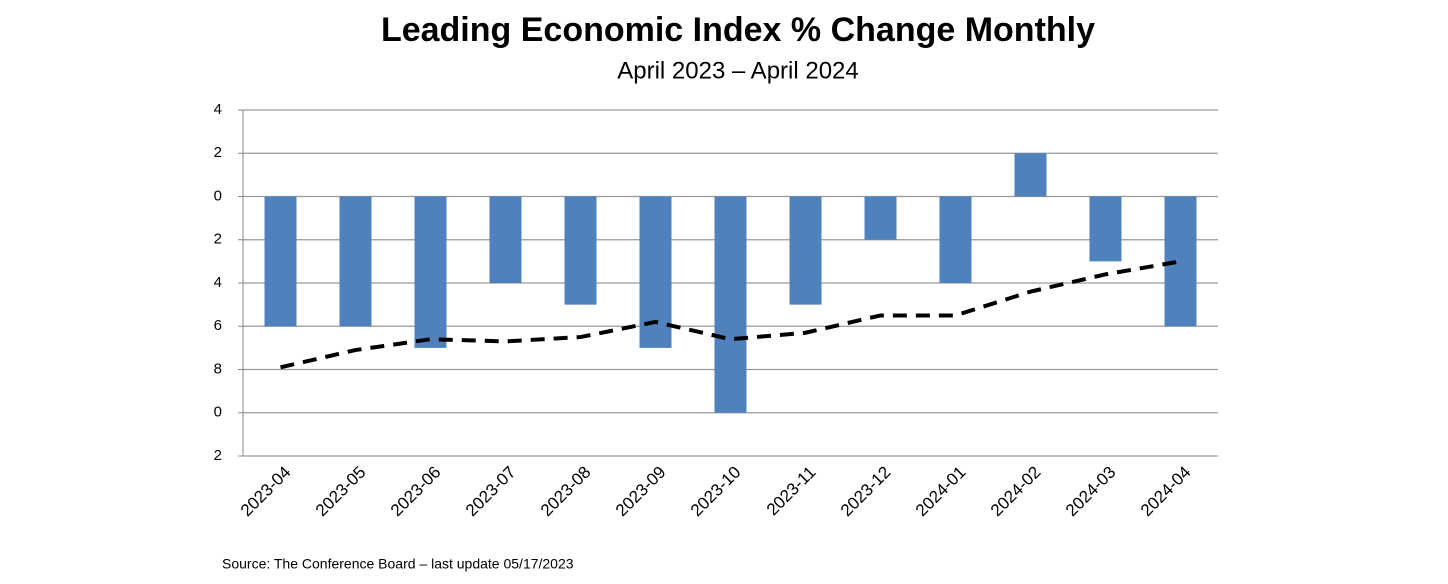 The height and width of the screenshot is (584, 1448). Describe the element at coordinates (1166, 492) in the screenshot. I see `x-tick-label: 2024-04` at that location.